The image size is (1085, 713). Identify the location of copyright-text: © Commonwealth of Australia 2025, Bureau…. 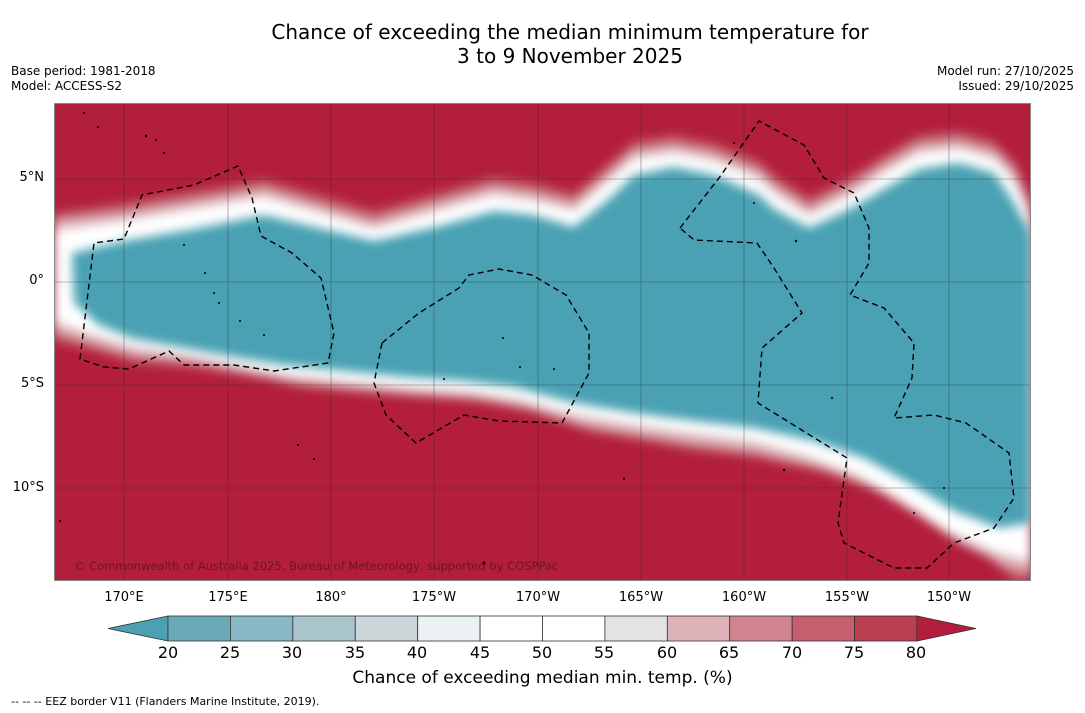
(316, 566).